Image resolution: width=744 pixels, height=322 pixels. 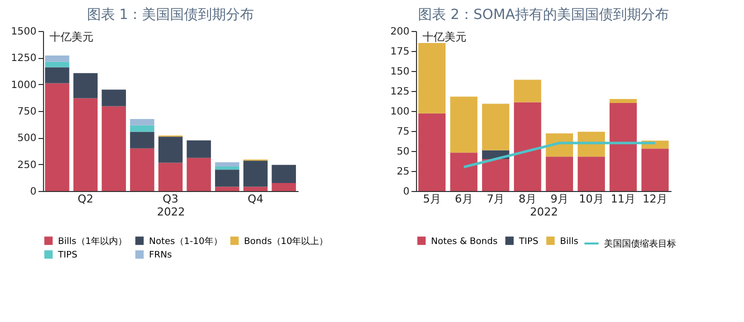 What do you see at coordinates (400, 52) in the screenshot?
I see `y-tick-label: 175` at bounding box center [400, 52].